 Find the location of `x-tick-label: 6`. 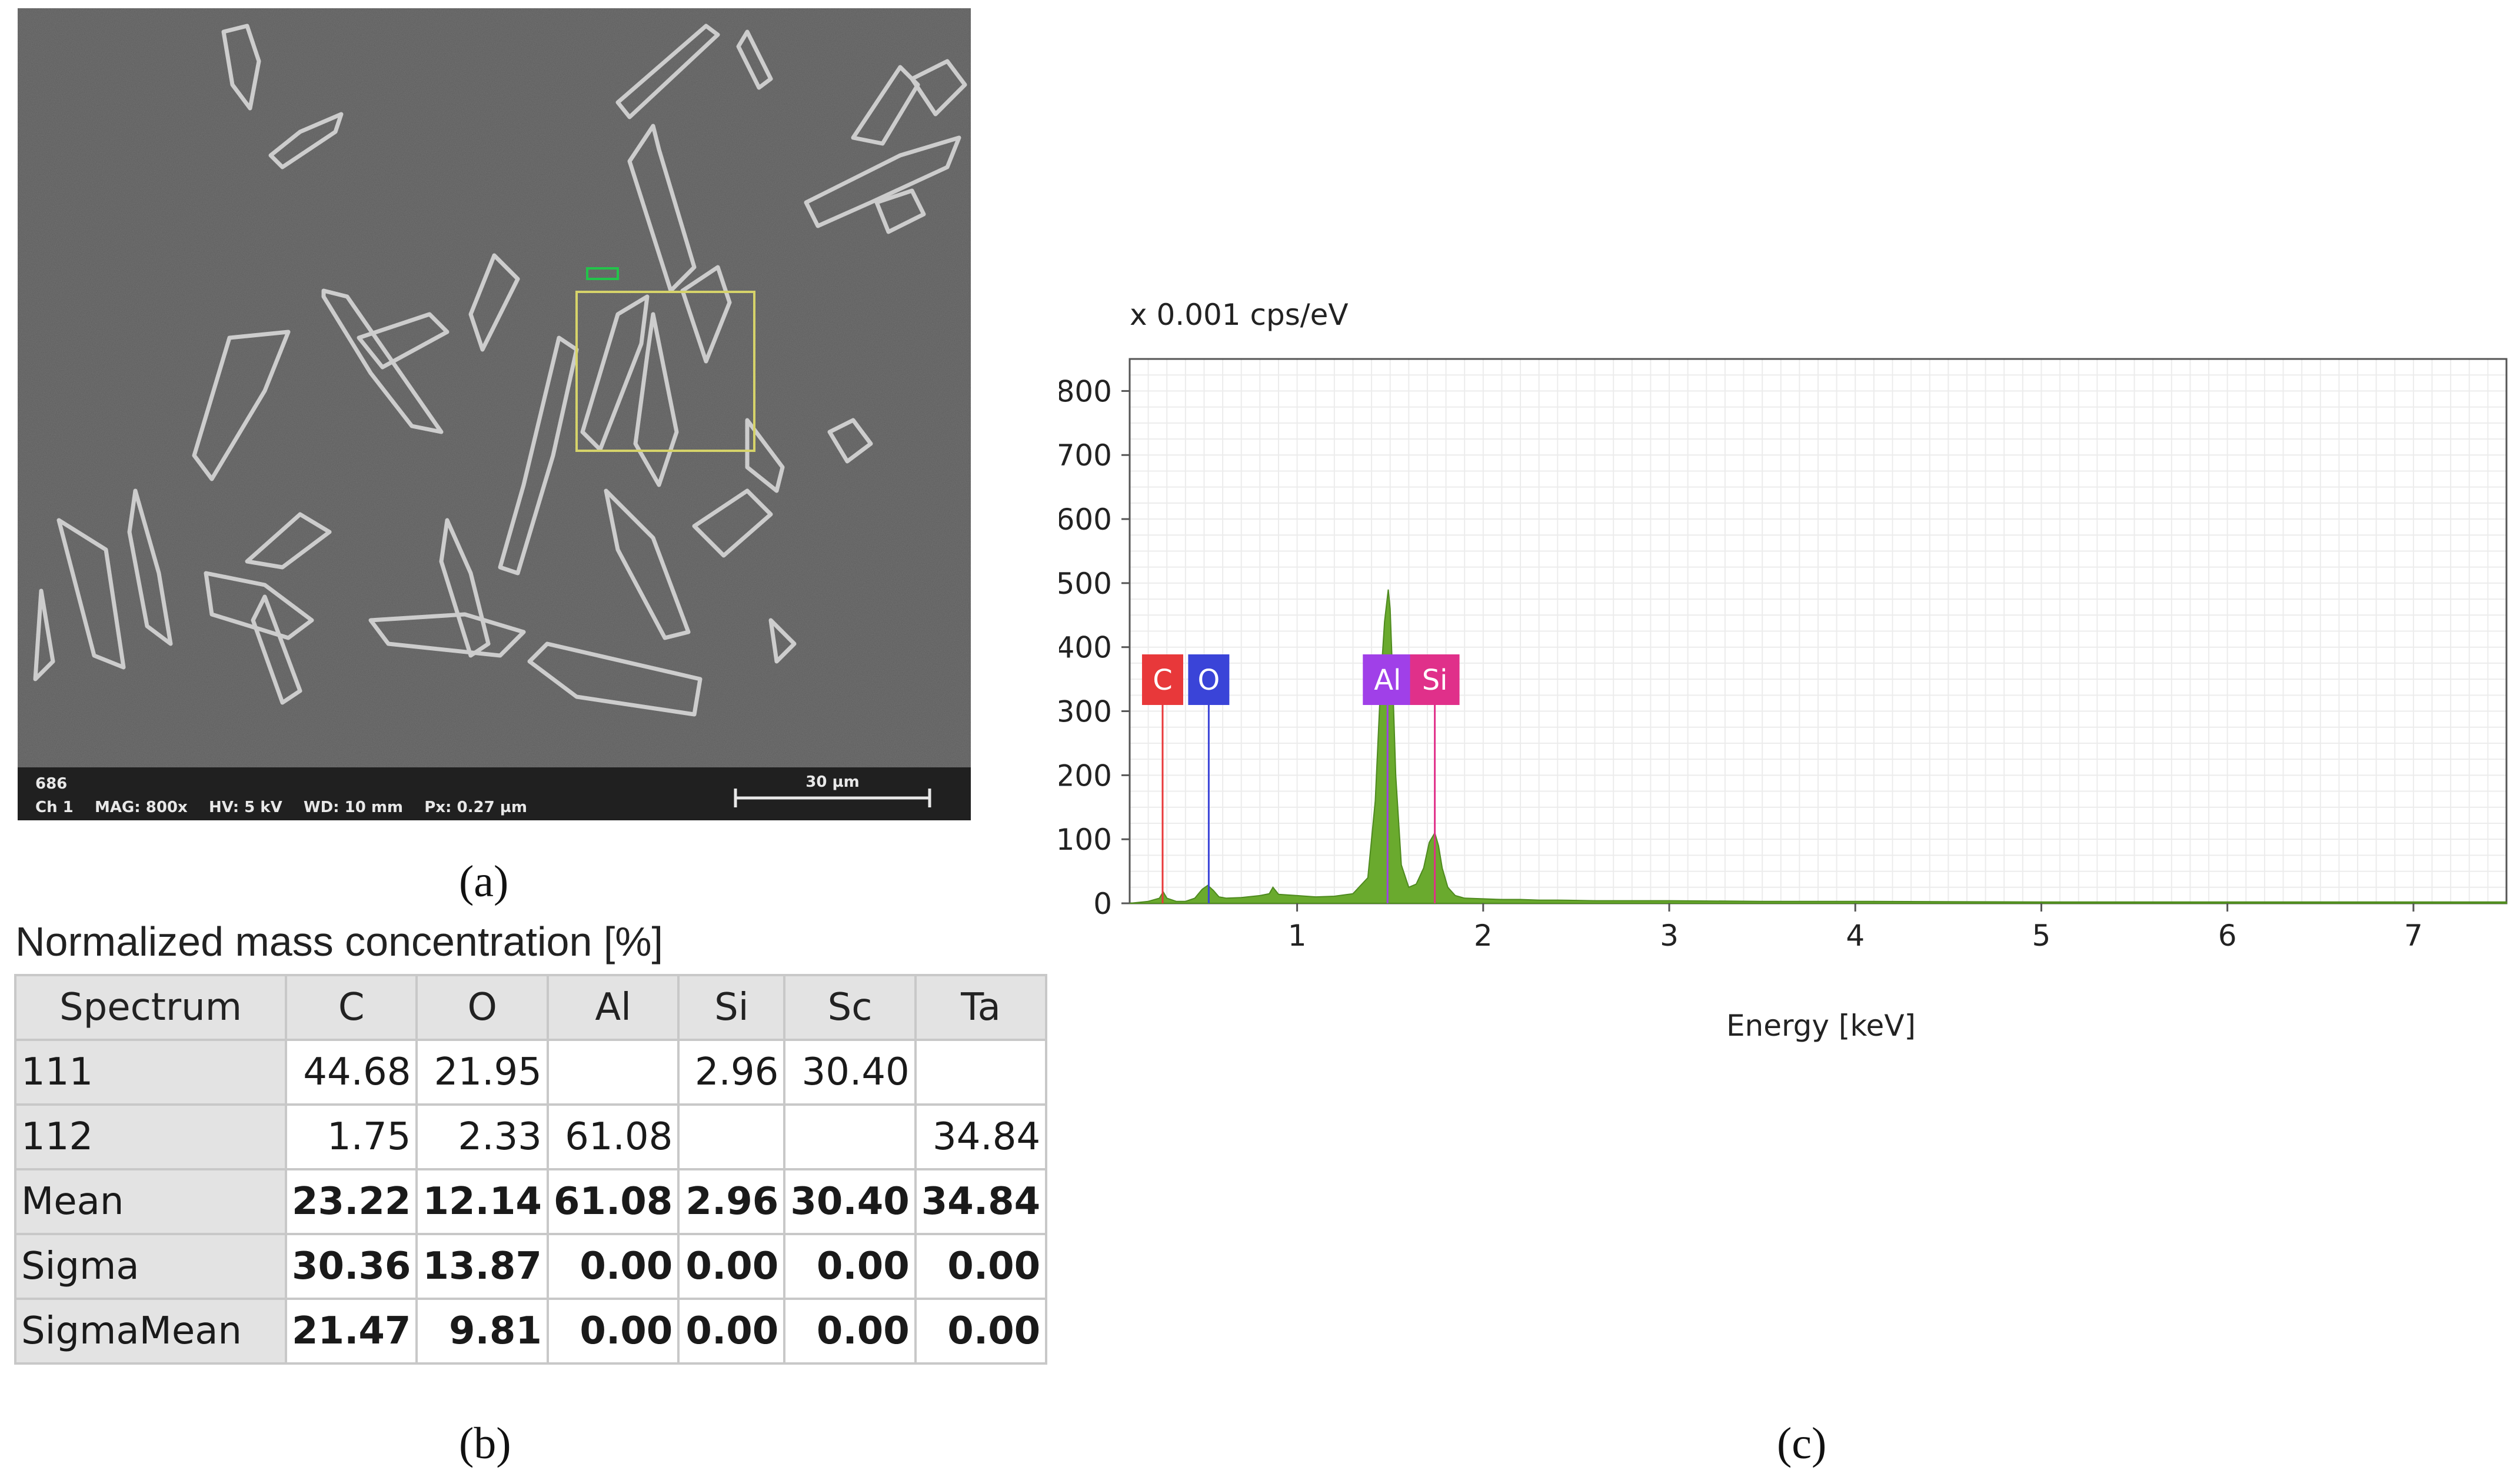

x-tick-label: 6 is located at coordinates (2227, 936).